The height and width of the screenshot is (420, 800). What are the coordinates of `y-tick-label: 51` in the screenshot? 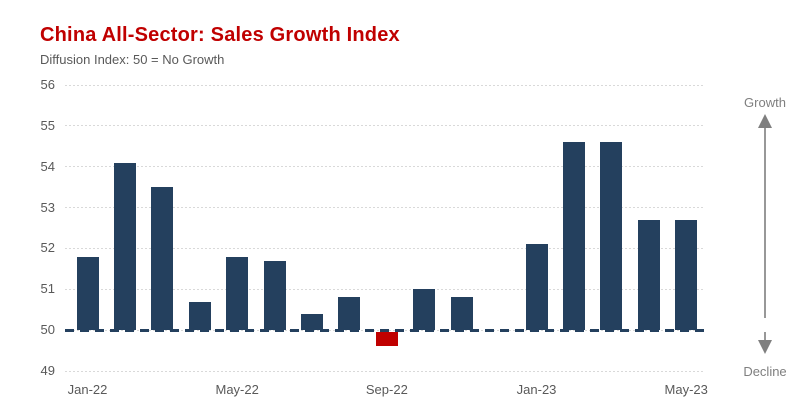 It's located at (47, 289).